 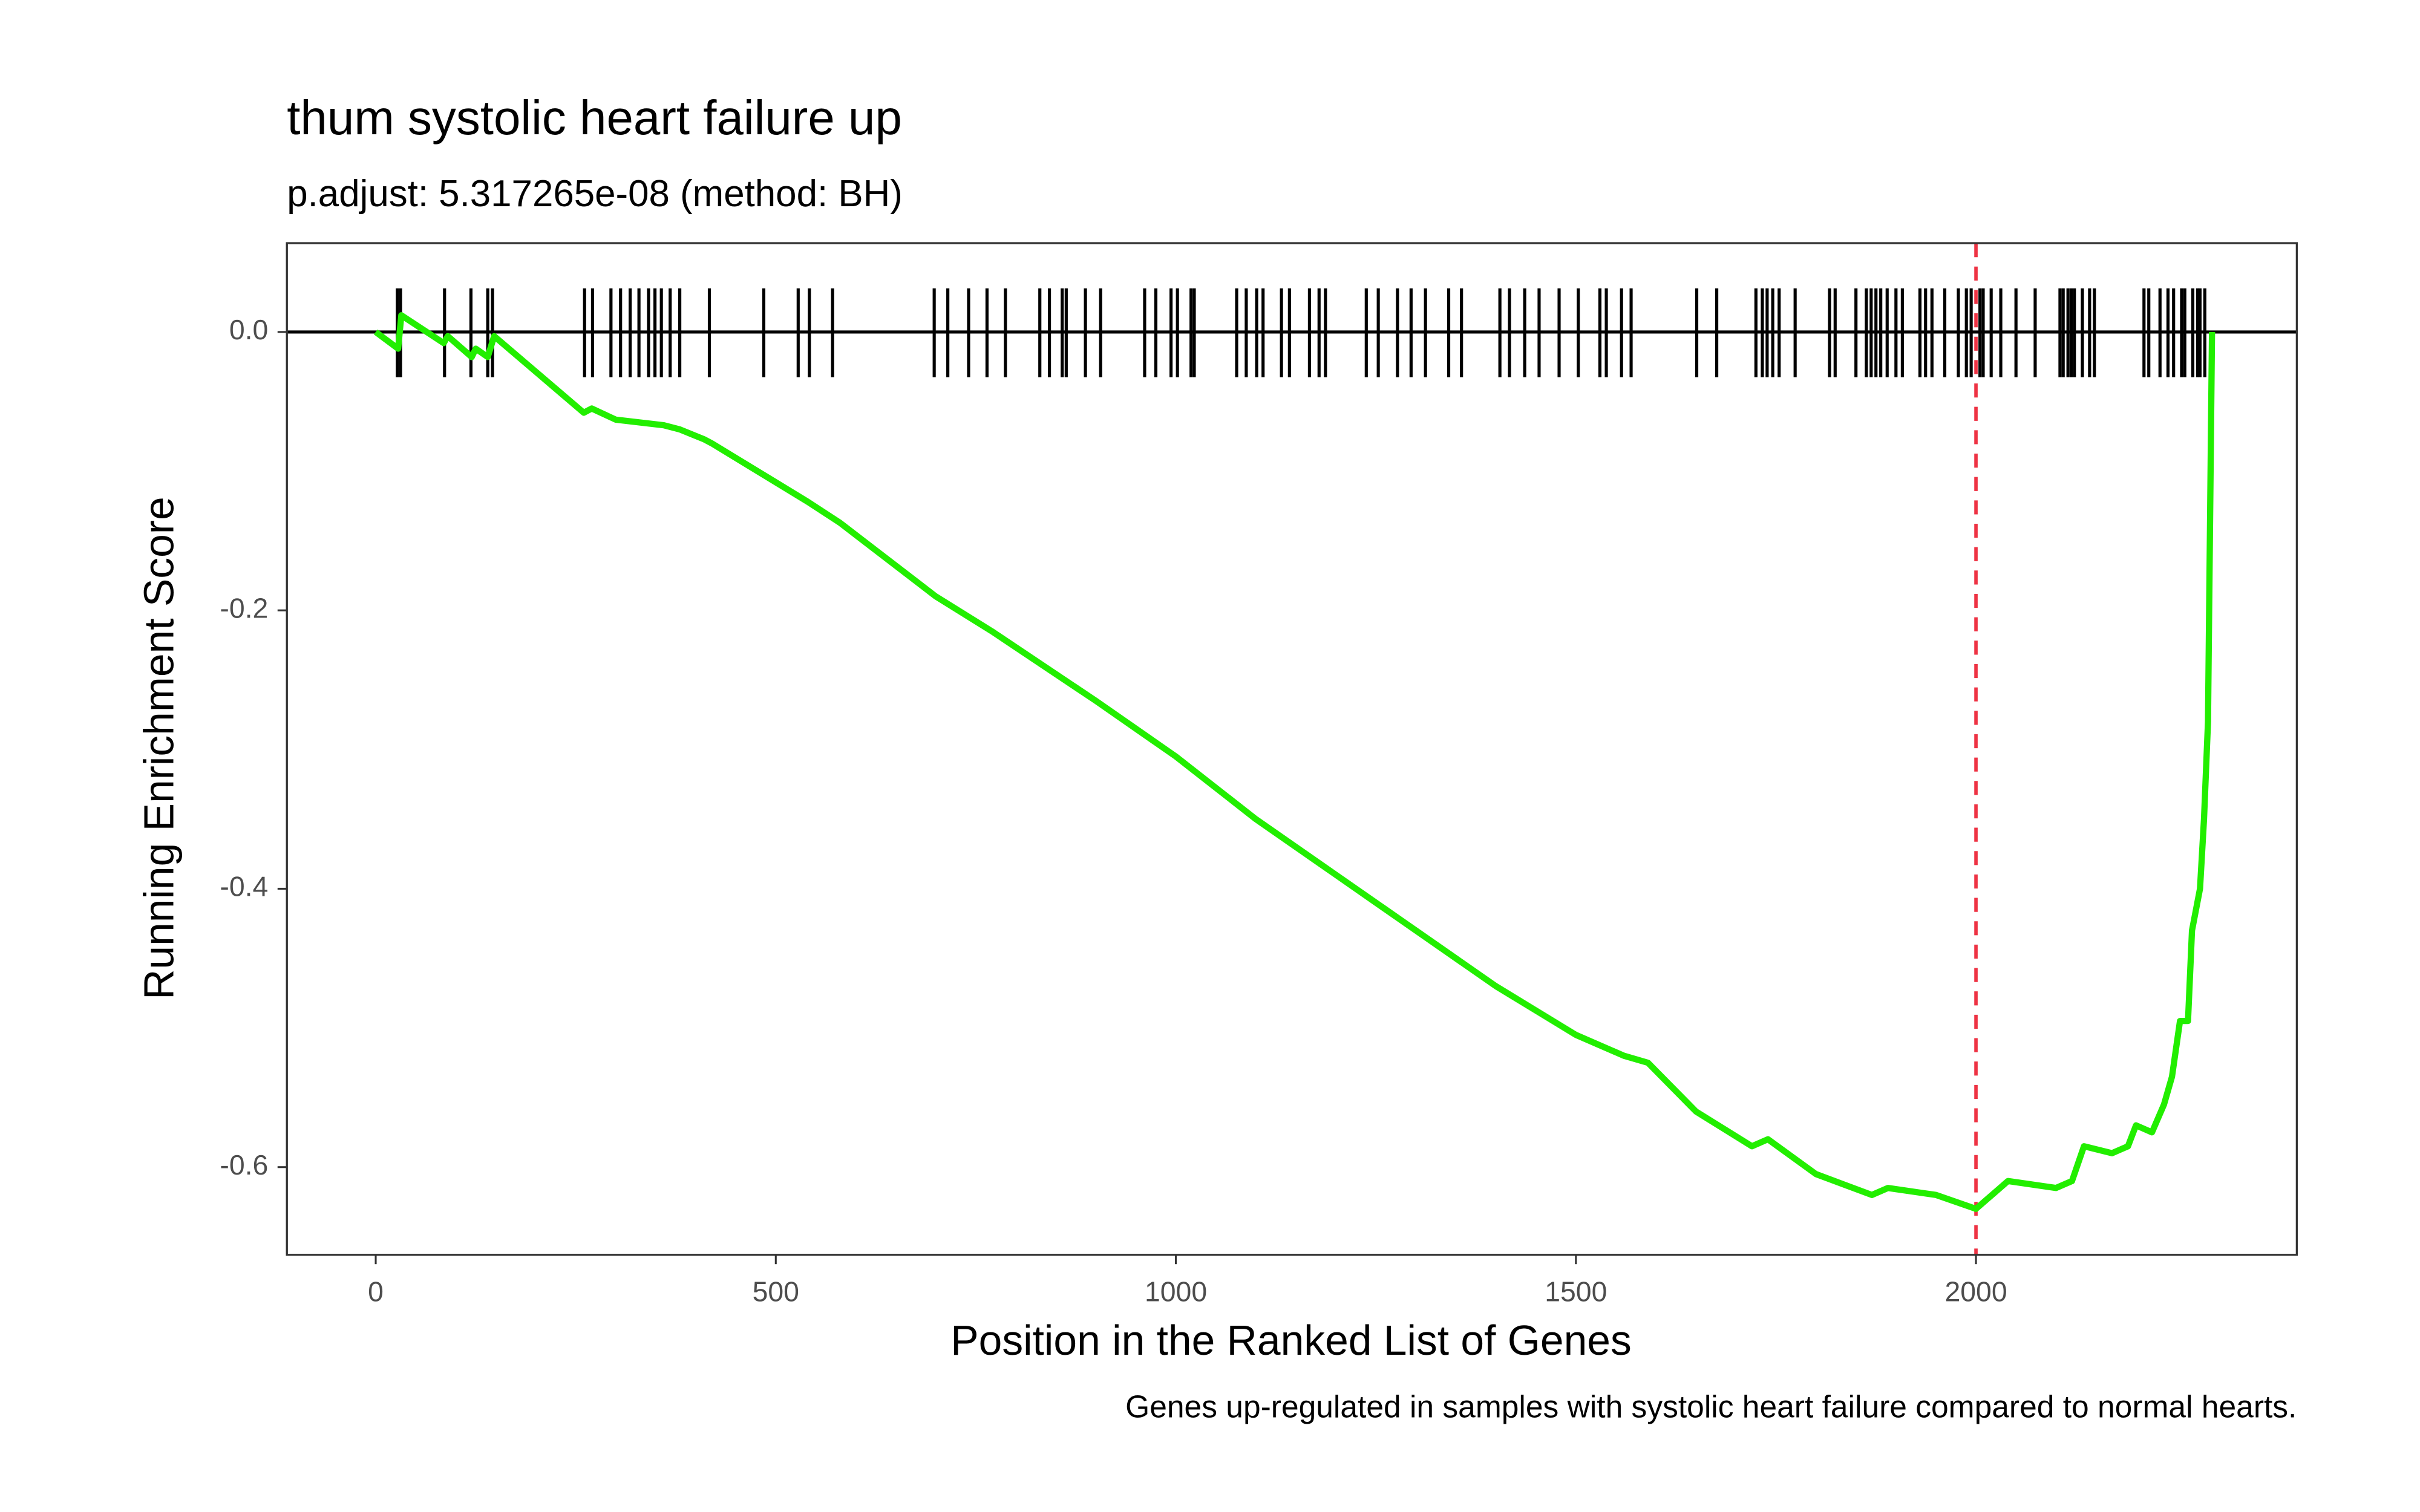 What do you see at coordinates (248, 330) in the screenshot?
I see `y-tick-label: 0.0` at bounding box center [248, 330].